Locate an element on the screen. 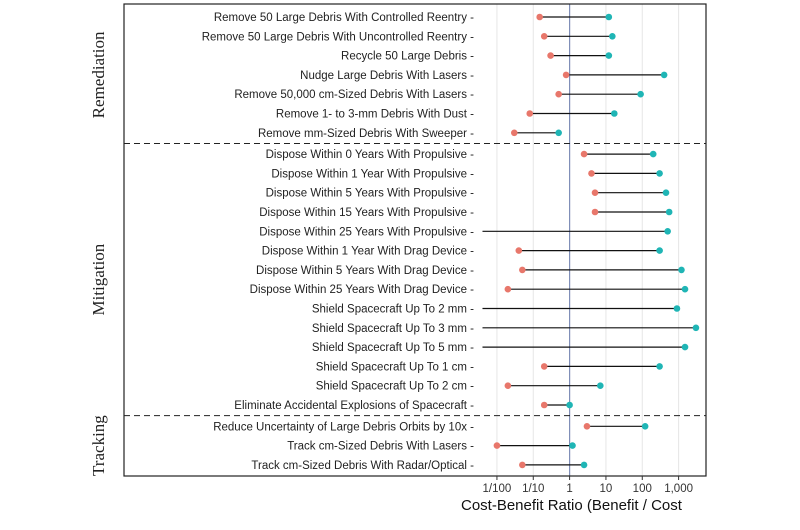 The image size is (800, 530). row-label: Shield Spacecraft Up To 1 cm - is located at coordinates (395, 367).